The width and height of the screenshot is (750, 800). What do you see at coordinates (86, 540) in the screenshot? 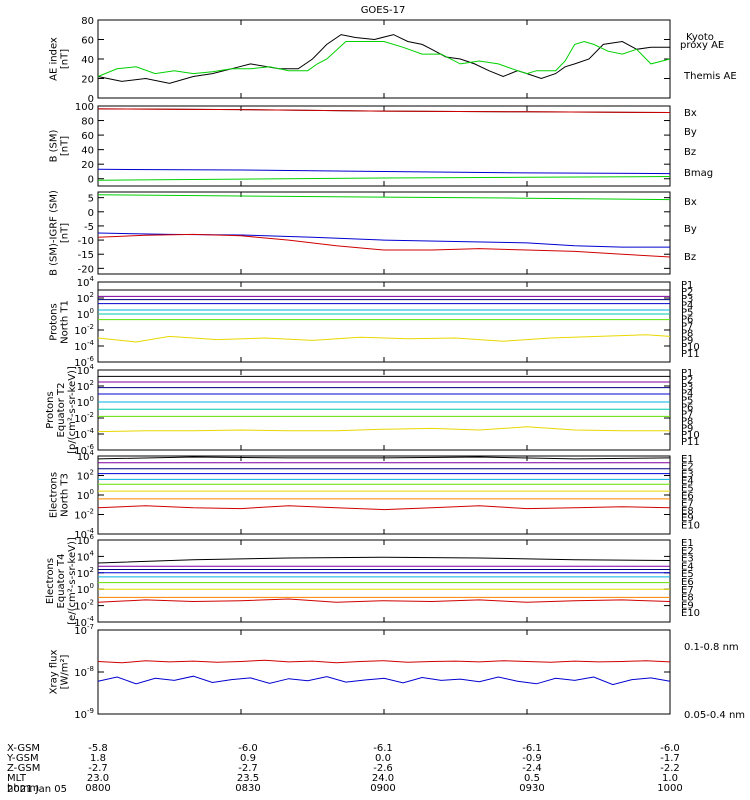
I see `y-tick-label: 10⁶` at bounding box center [86, 540].